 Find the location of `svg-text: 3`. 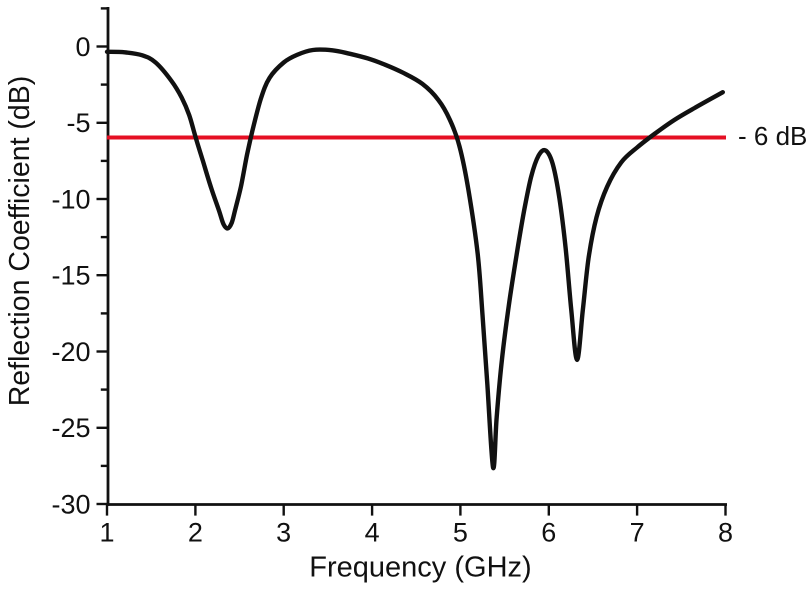

svg-text: 3 is located at coordinates (283, 533).